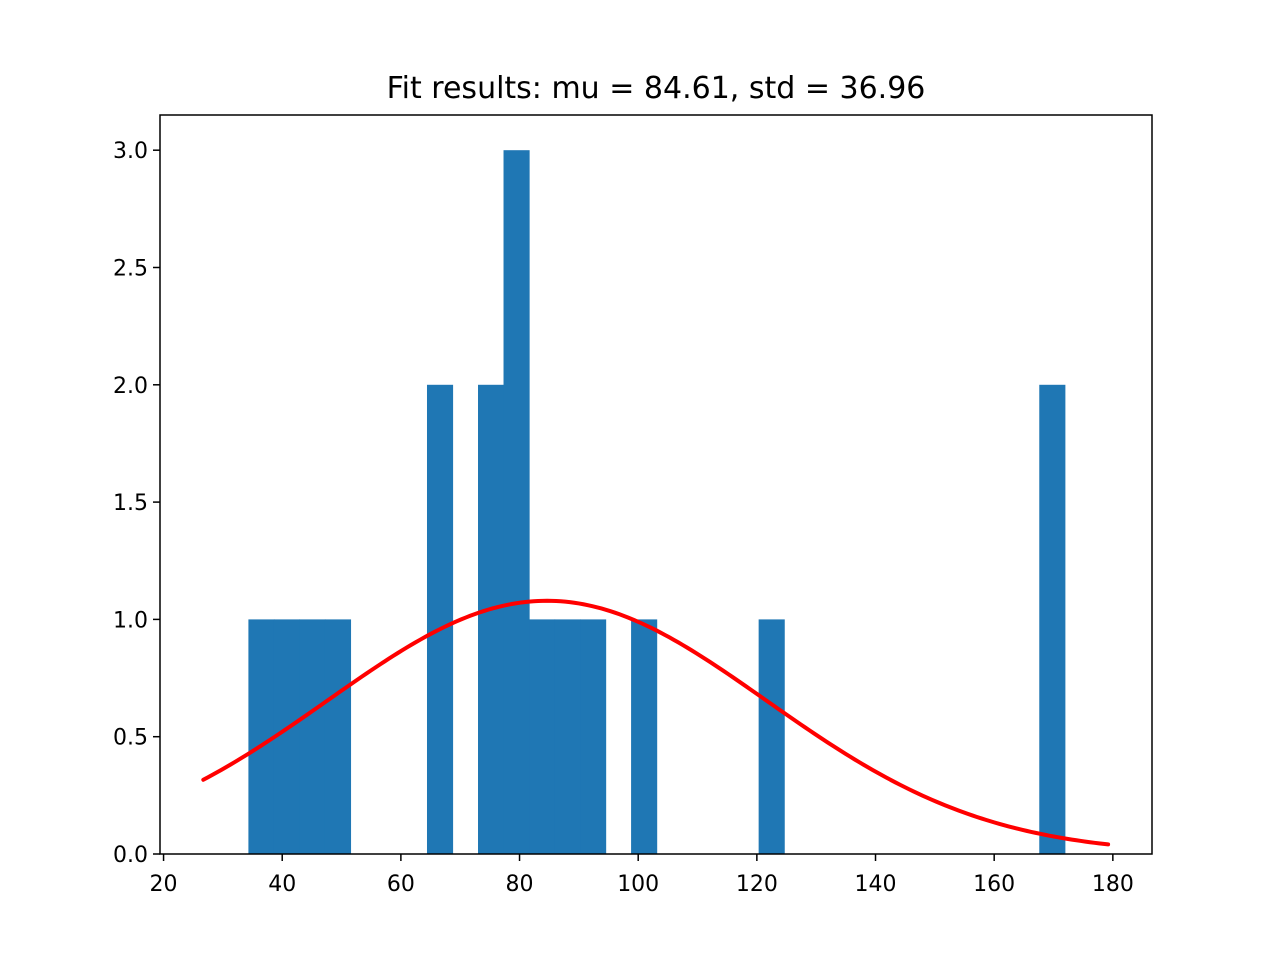 This screenshot has height=960, width=1280. Describe the element at coordinates (130, 503) in the screenshot. I see `y-tick-label: 1.5` at that location.